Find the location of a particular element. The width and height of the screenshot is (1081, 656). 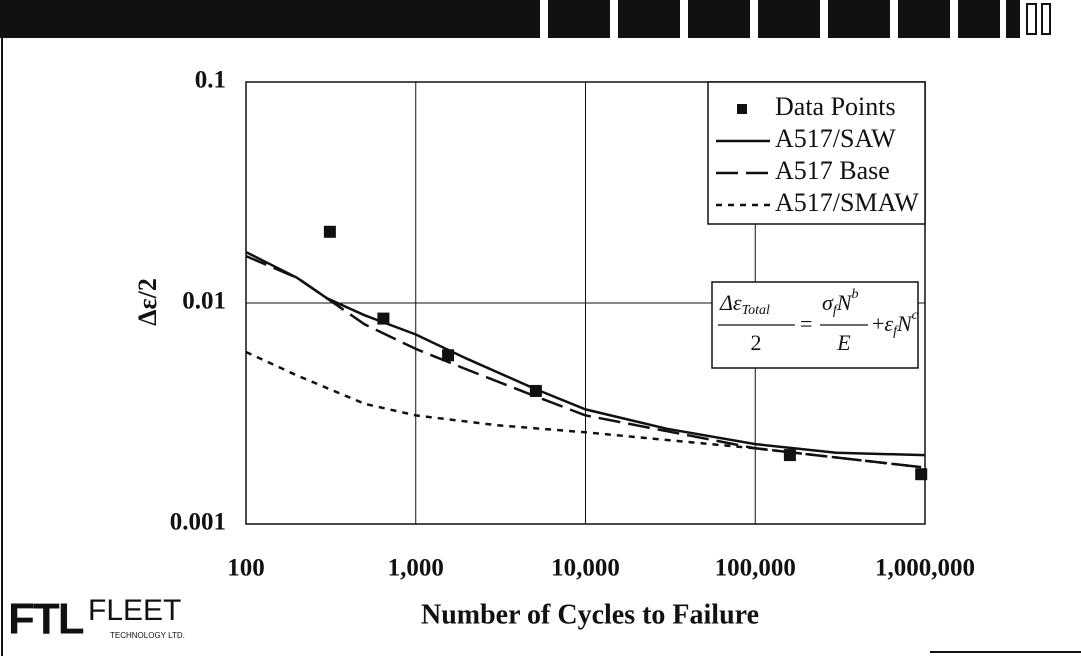

legend-label: Data Points is located at coordinates (835, 106).